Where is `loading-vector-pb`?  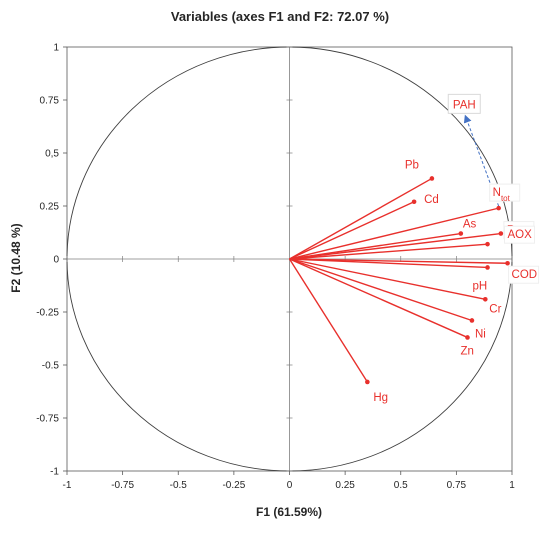 loading-vector-pb is located at coordinates (361, 218).